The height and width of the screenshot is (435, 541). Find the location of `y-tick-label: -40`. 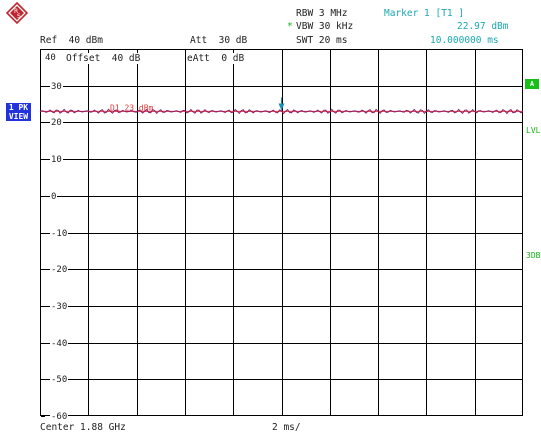

y-tick-label: -40 is located at coordinates (59, 344).